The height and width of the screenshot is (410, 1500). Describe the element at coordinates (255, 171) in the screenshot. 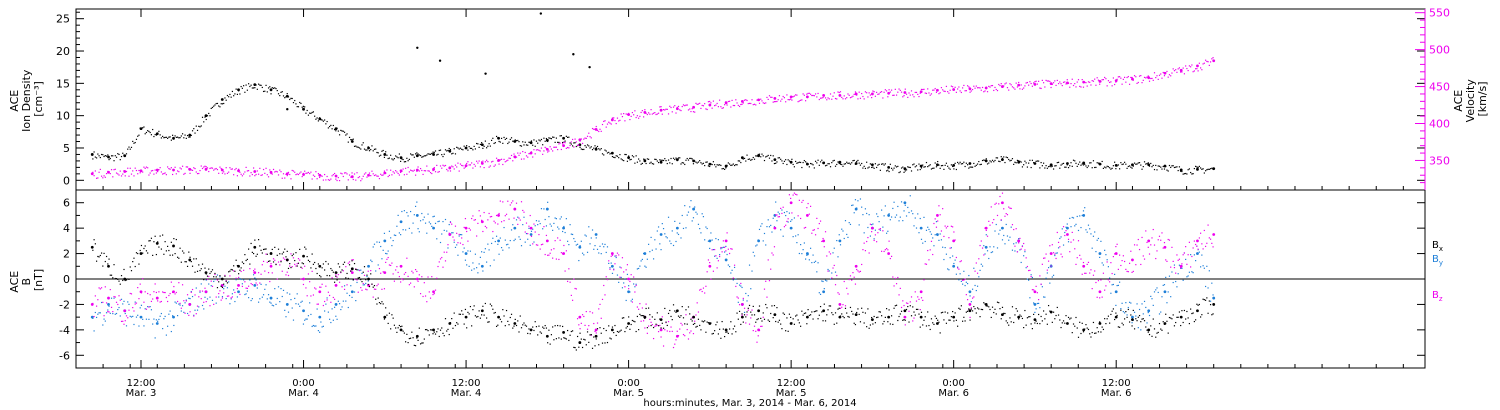

I see `velocity-series-point` at that location.